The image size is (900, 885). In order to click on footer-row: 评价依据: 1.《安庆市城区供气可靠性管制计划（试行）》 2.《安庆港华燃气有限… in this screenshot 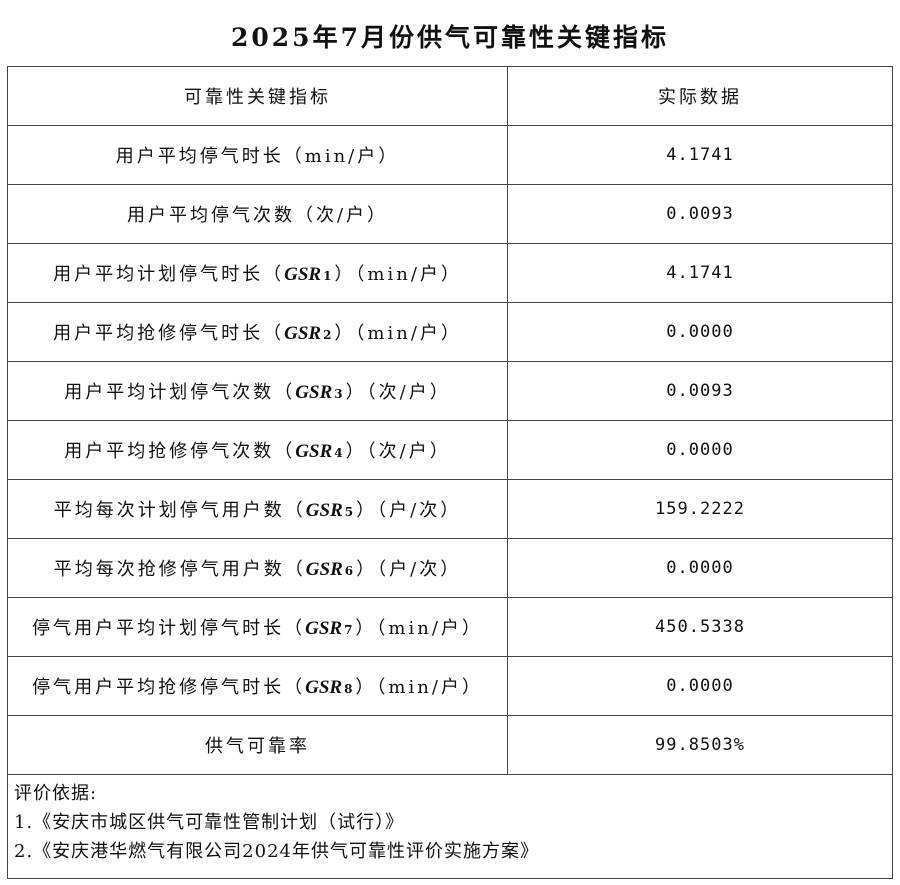, I will do `click(450, 826)`.